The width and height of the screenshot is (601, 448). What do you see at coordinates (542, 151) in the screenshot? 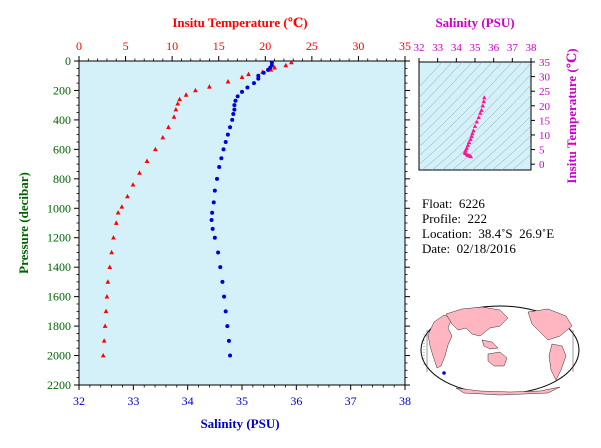
I see `ts-temperature-tick-label: 5` at bounding box center [542, 151].